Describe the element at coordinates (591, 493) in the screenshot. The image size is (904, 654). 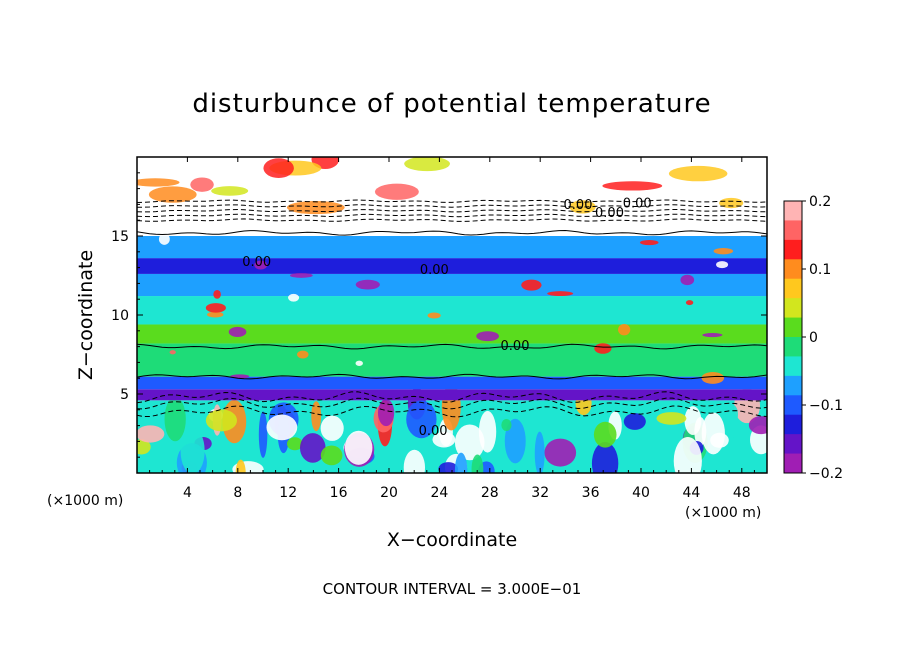
I see `x-tick-label: 36` at that location.